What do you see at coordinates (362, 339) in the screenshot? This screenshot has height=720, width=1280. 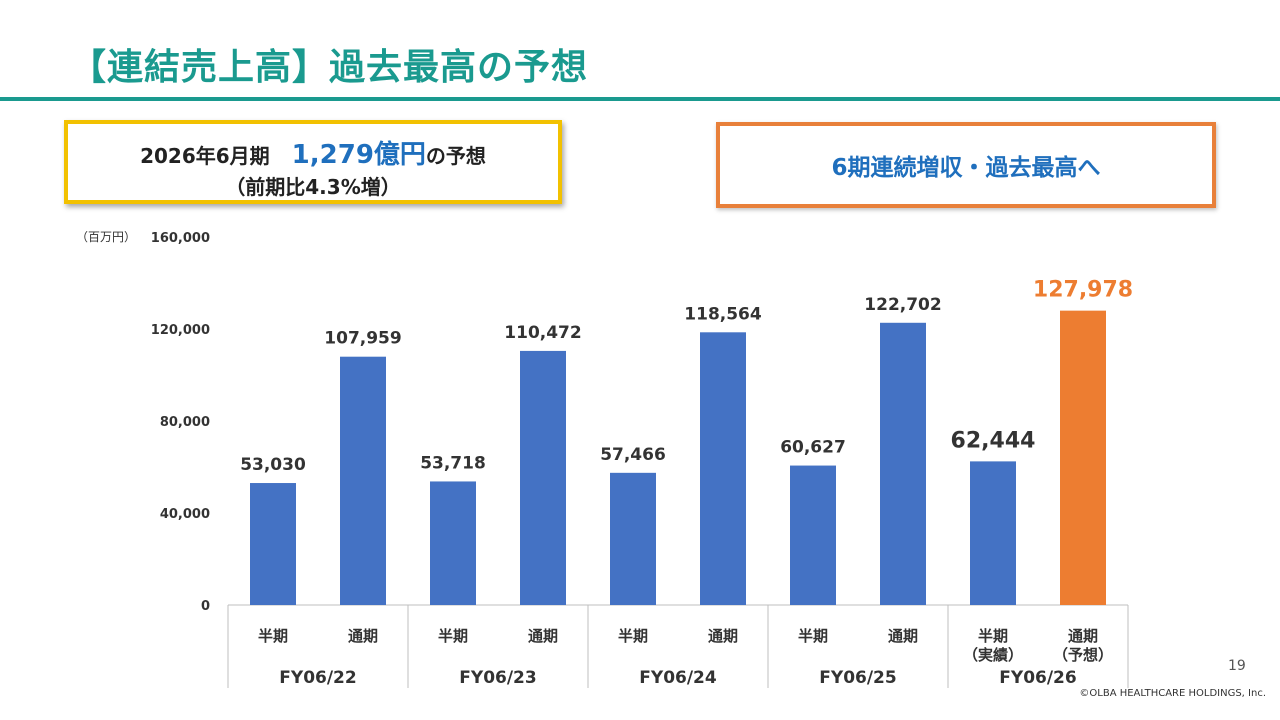 I see `bar-value-label: 107,959` at bounding box center [362, 339].